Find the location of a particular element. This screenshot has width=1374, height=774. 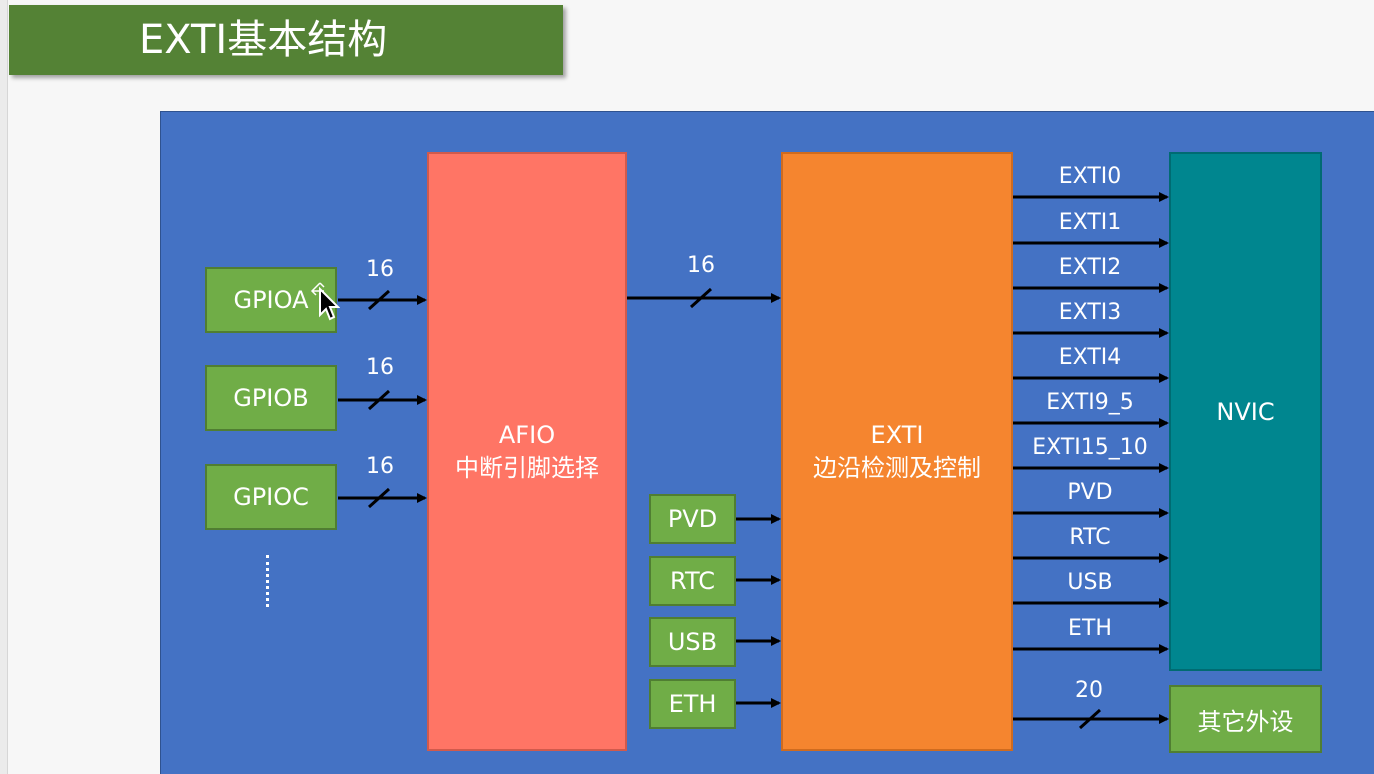

slide-title: EXTI基本结构 is located at coordinates (263, 40).